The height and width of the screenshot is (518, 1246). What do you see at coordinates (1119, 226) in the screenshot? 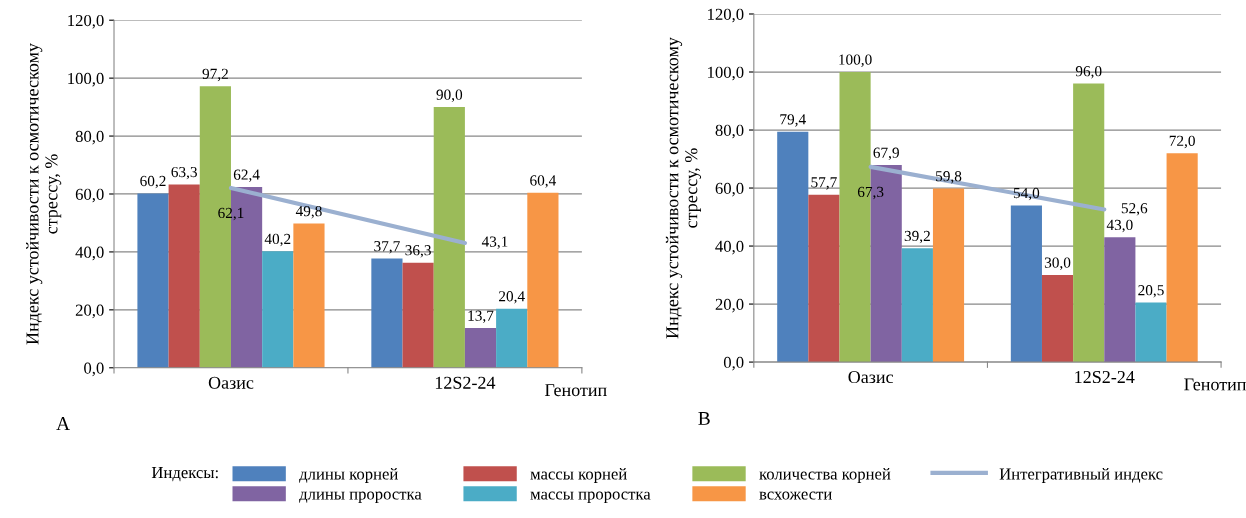
I see `data-label: 43,0` at bounding box center [1119, 226].